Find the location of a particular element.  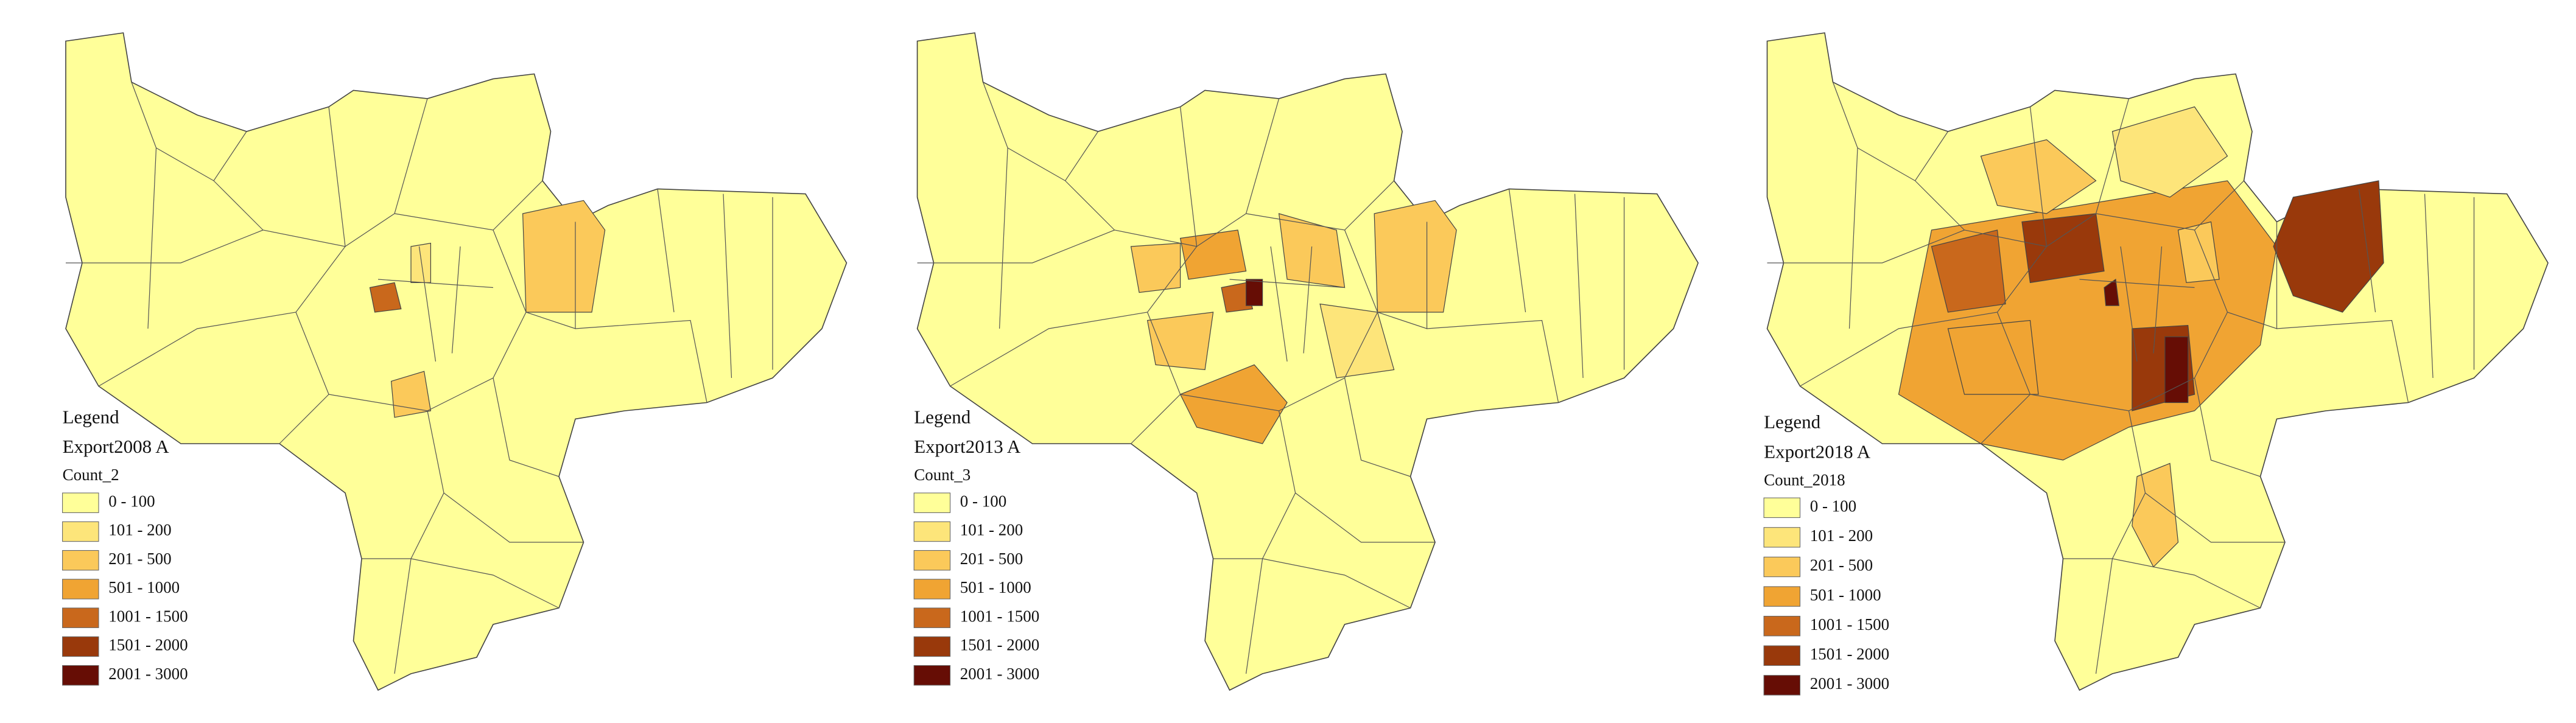

legend-layer: Export2018 A is located at coordinates (1817, 451).